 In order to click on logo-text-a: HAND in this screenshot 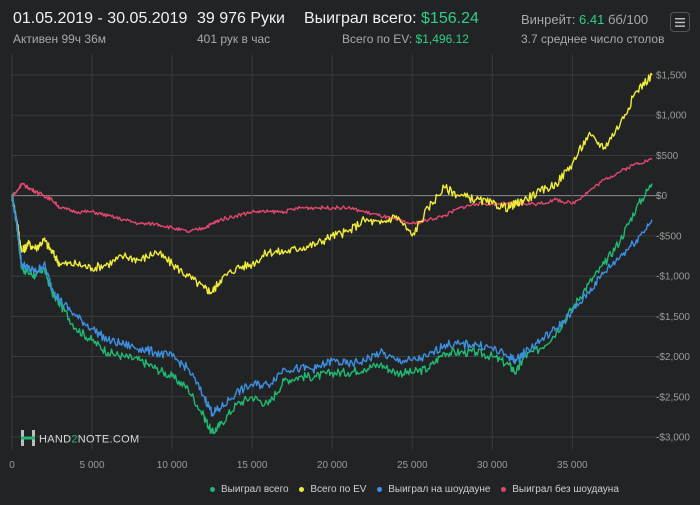, I will do `click(55, 439)`.